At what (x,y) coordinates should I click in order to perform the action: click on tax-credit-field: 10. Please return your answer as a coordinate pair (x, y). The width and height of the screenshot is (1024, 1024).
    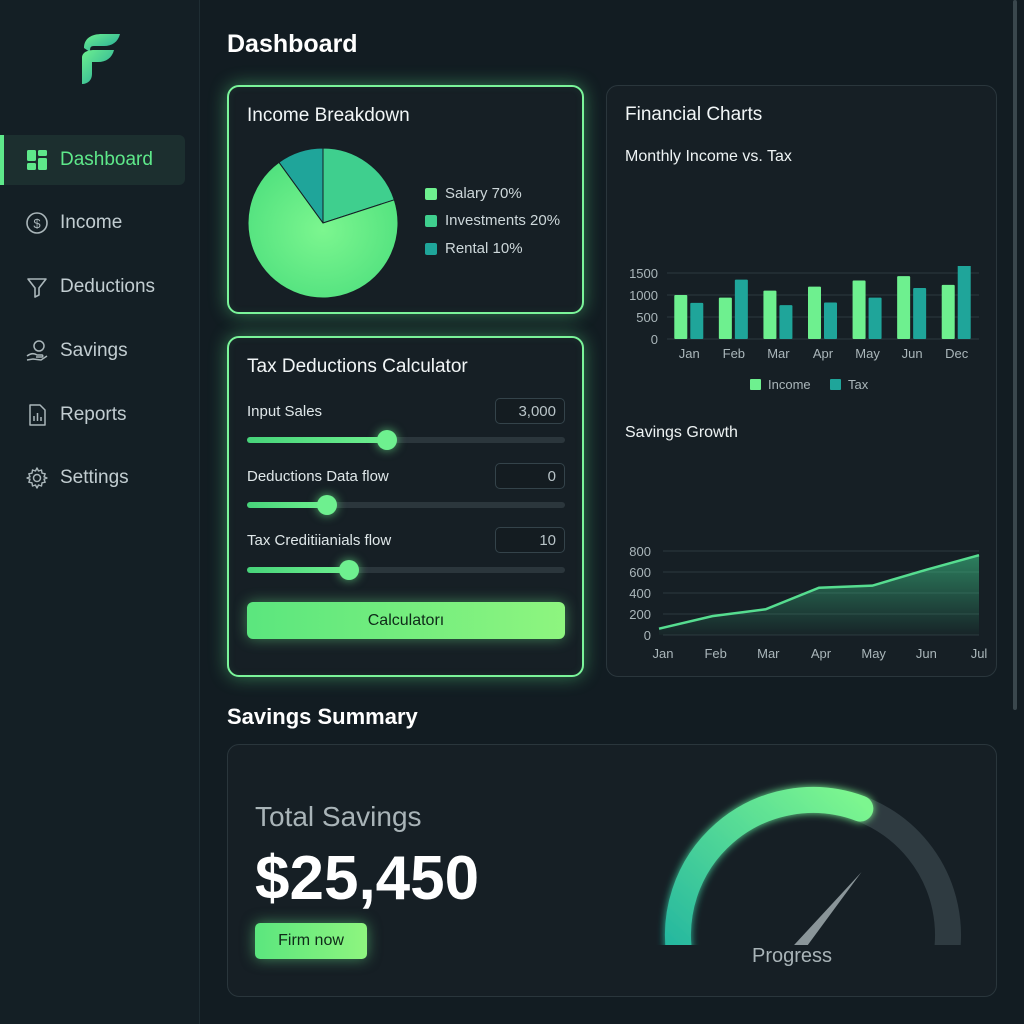
    Looking at the image, I should click on (530, 540).